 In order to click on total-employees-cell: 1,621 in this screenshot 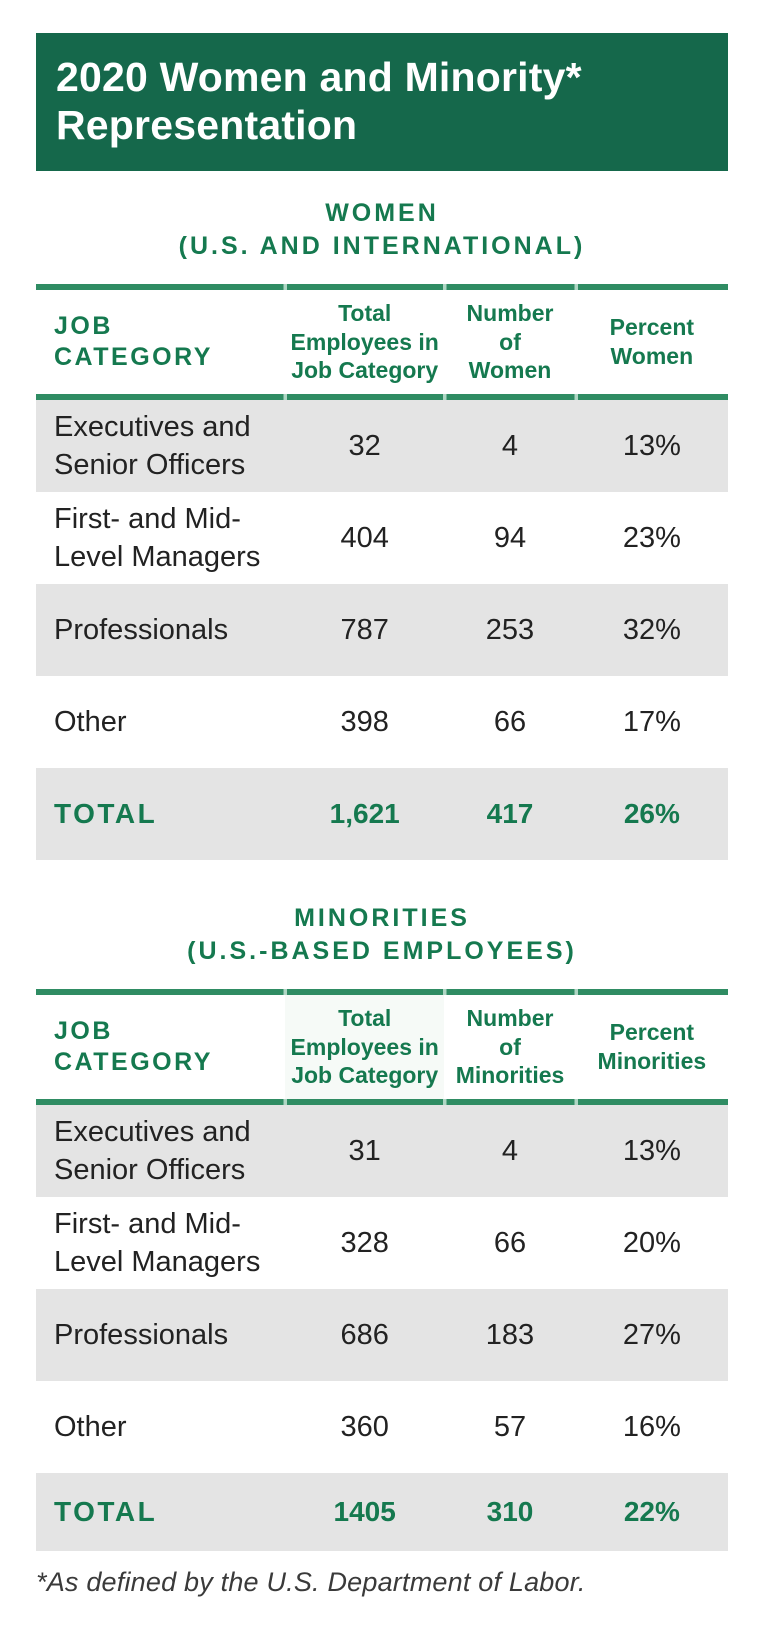, I will do `click(364, 813)`.